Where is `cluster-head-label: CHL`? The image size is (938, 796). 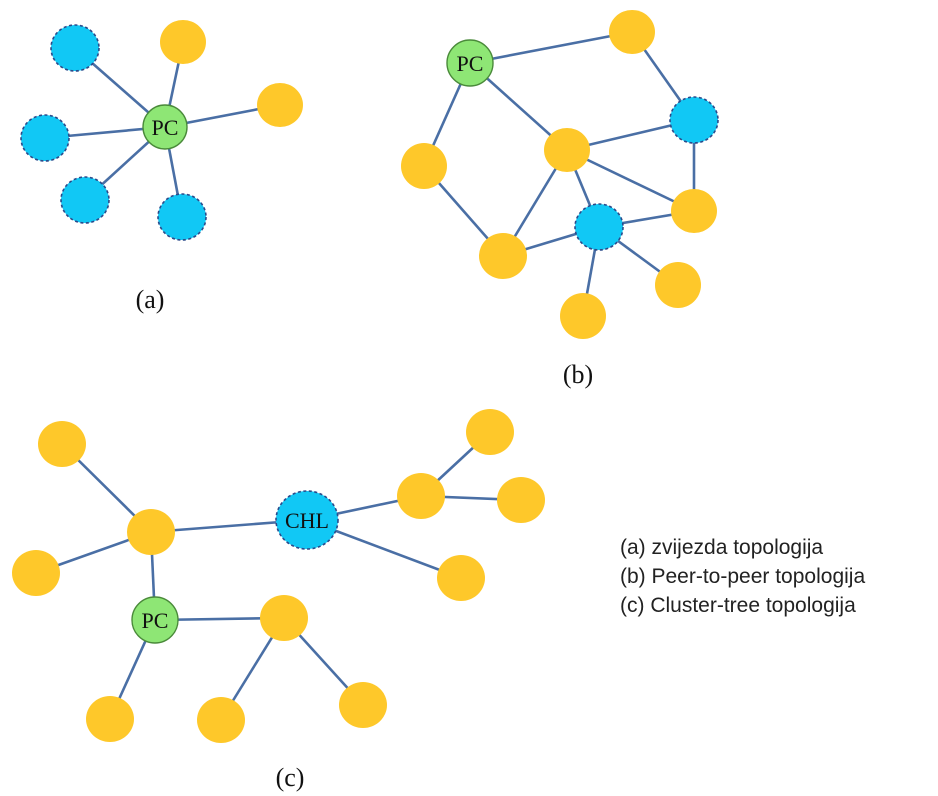 cluster-head-label: CHL is located at coordinates (307, 520).